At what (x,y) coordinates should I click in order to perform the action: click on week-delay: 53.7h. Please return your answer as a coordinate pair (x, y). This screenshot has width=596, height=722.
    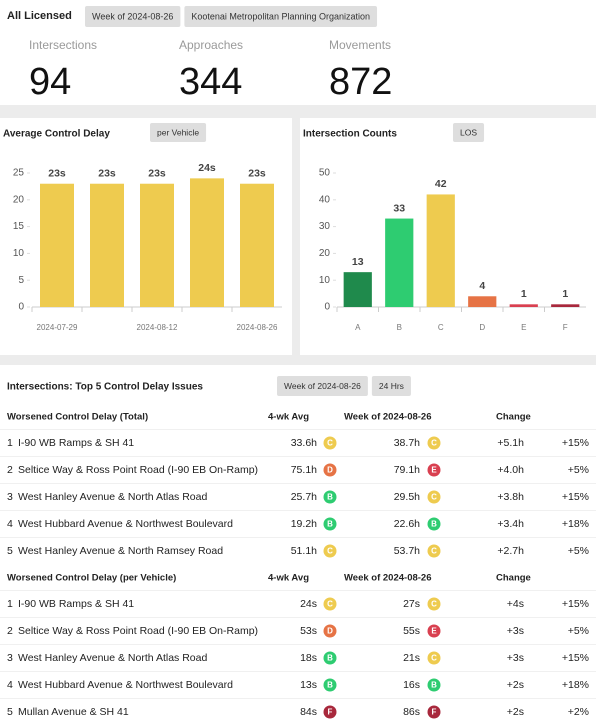
    Looking at the image, I should click on (407, 551).